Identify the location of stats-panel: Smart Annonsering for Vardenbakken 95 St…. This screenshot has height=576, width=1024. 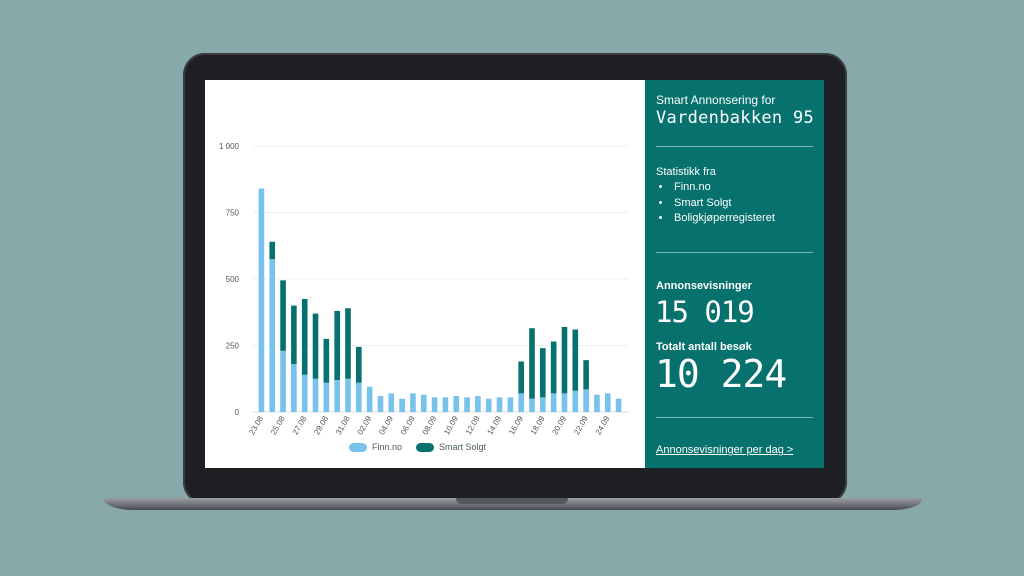
(734, 274).